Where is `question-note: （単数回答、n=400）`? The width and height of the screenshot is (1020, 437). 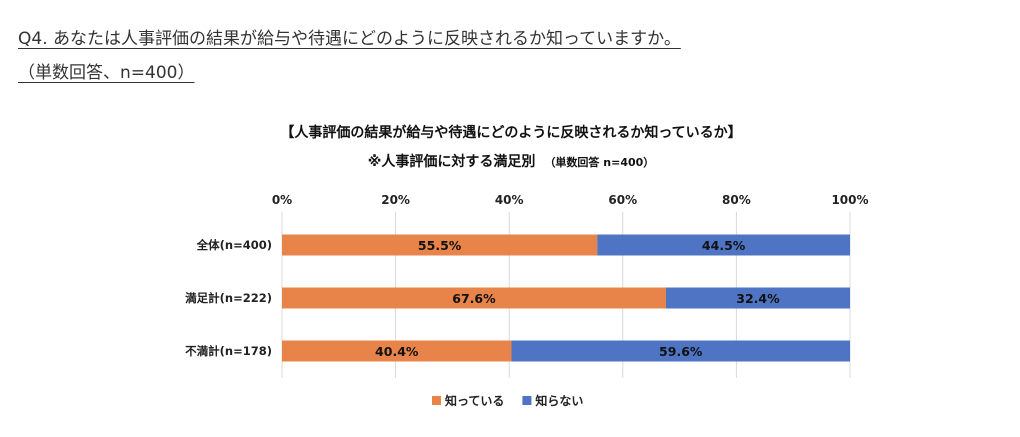 question-note: （単数回答、n=400） is located at coordinates (106, 73).